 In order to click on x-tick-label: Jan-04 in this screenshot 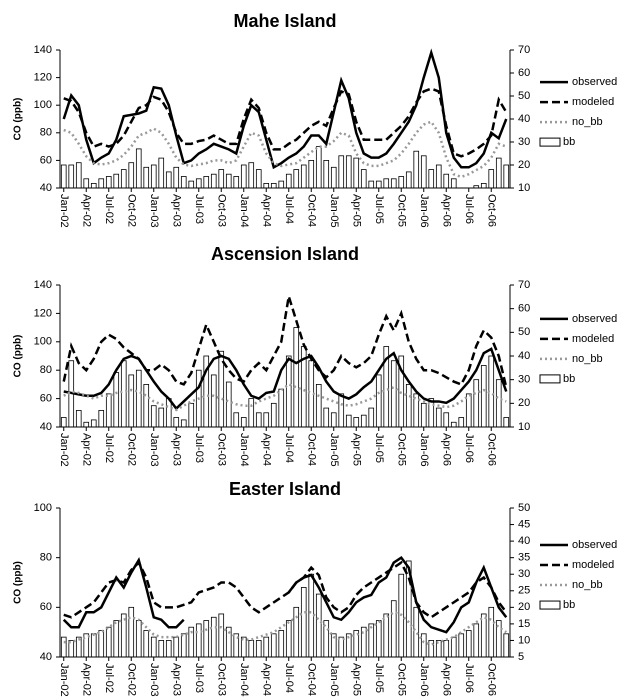, I will do `click(244, 680)`.